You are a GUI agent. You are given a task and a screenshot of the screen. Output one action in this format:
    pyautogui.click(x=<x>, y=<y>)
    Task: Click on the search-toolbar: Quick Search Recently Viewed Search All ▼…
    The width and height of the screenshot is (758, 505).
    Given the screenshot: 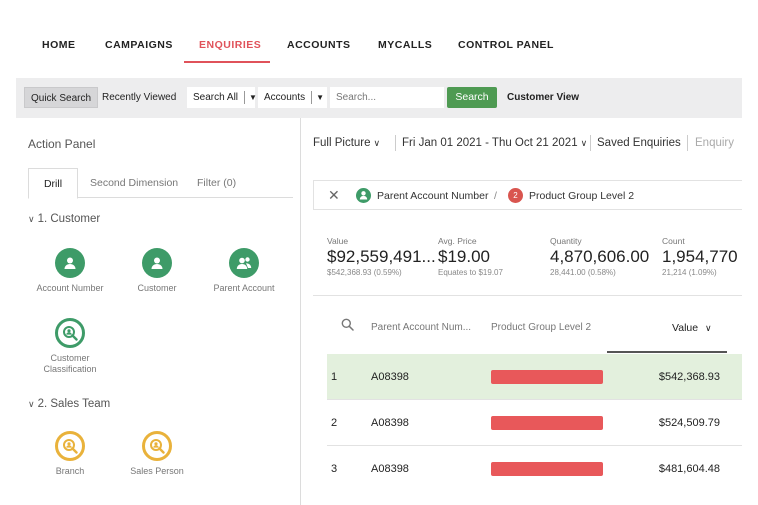 What is the action you would take?
    pyautogui.click(x=379, y=98)
    